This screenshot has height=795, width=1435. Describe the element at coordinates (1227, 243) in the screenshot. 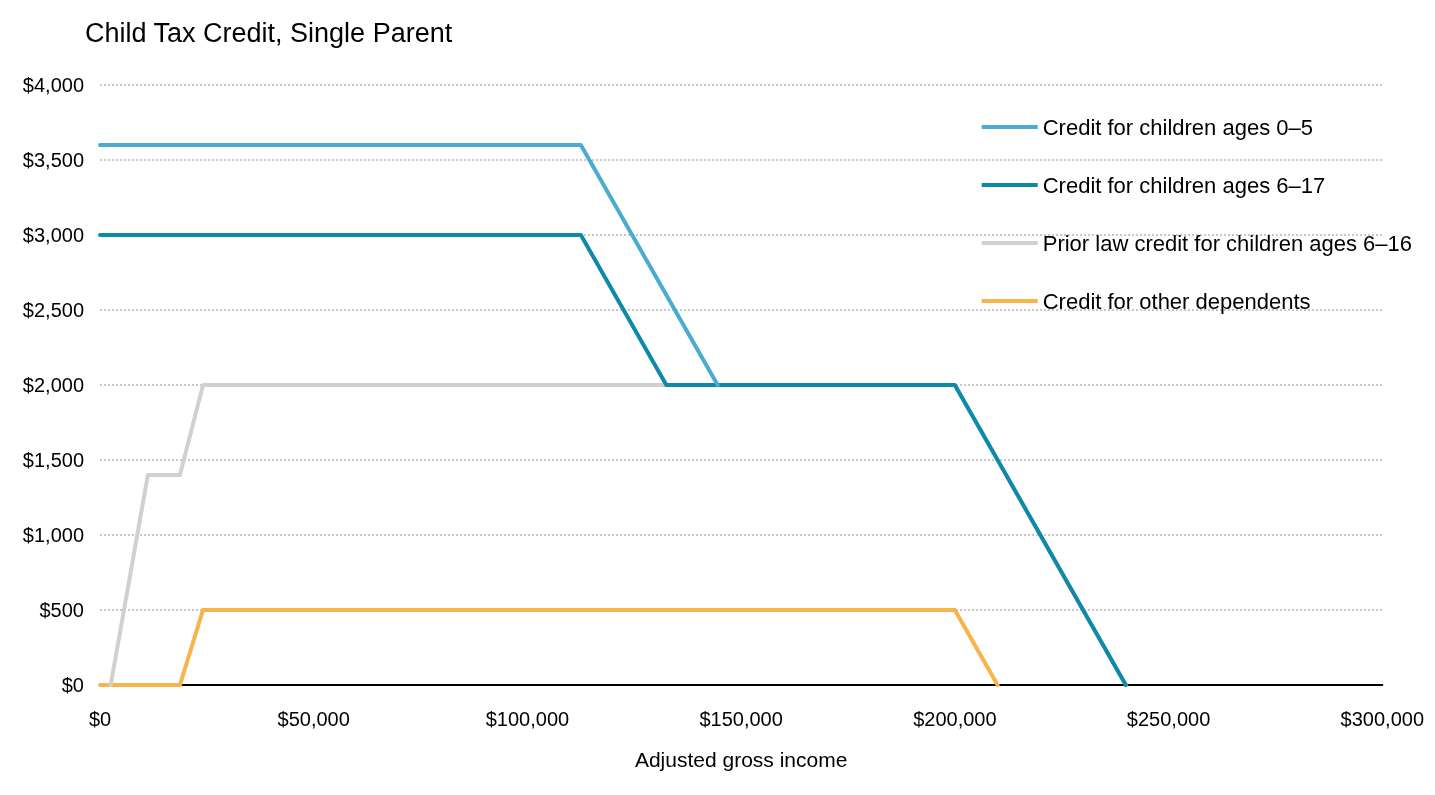

I see `legend-label: Prior law credit for children ages 6–16` at that location.